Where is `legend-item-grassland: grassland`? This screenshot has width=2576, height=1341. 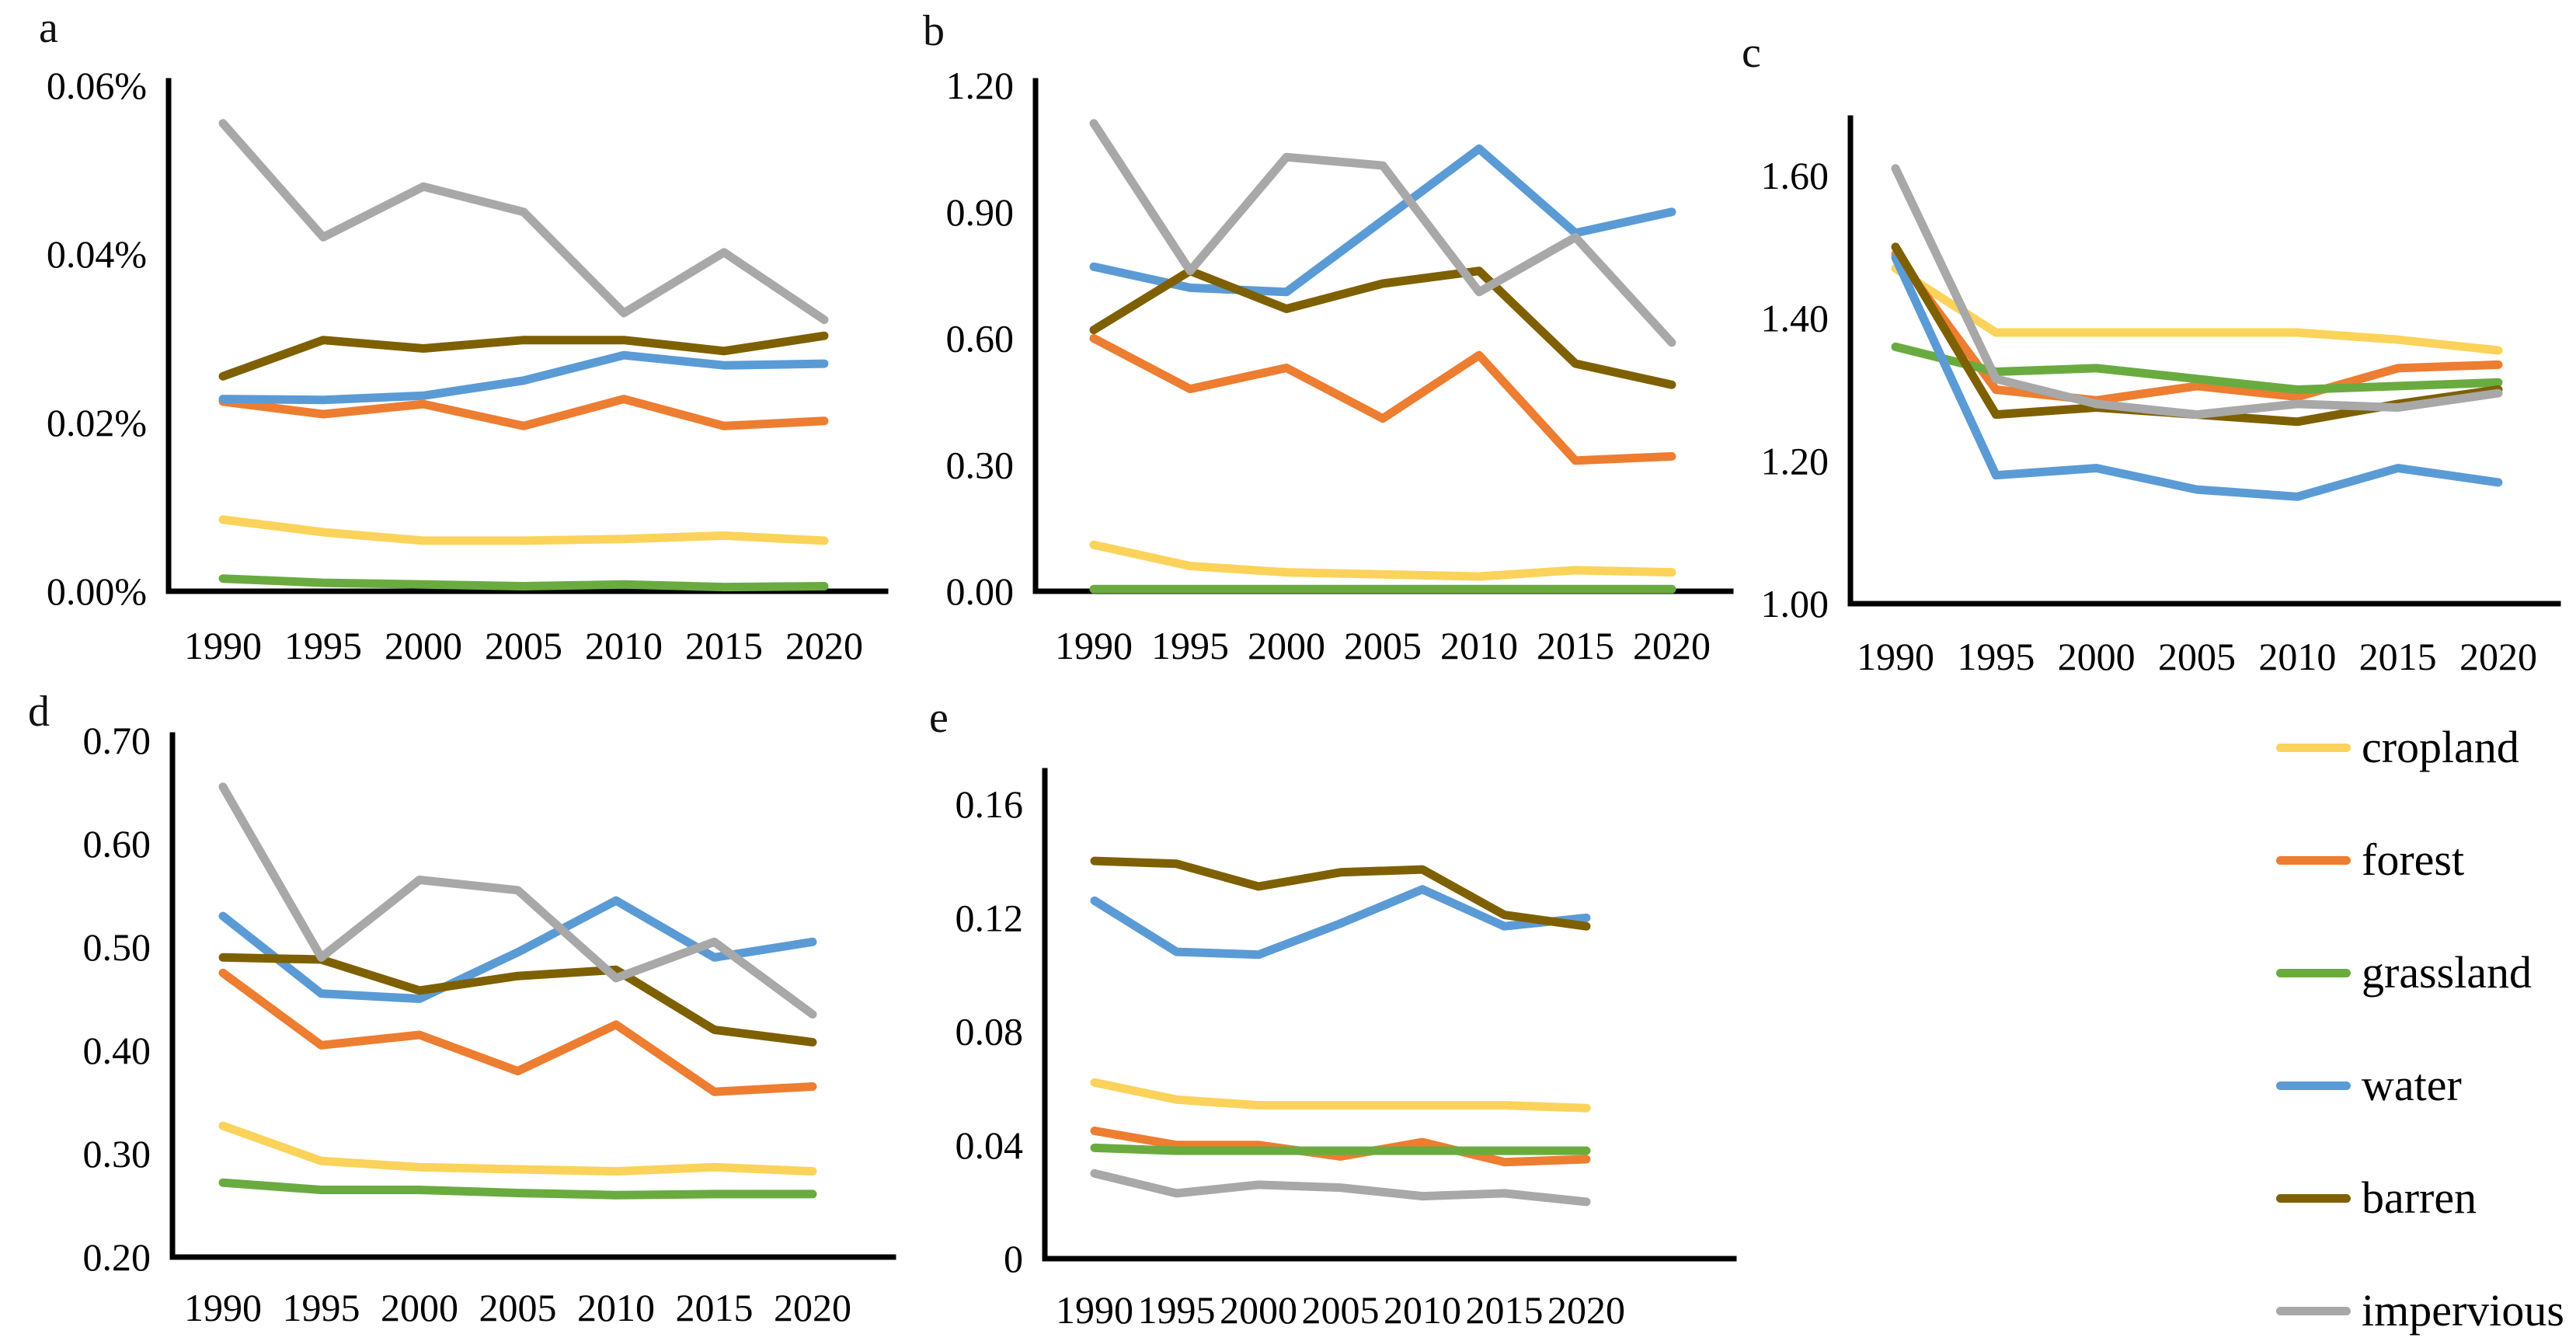 legend-item-grassland: grassland is located at coordinates (2404, 973).